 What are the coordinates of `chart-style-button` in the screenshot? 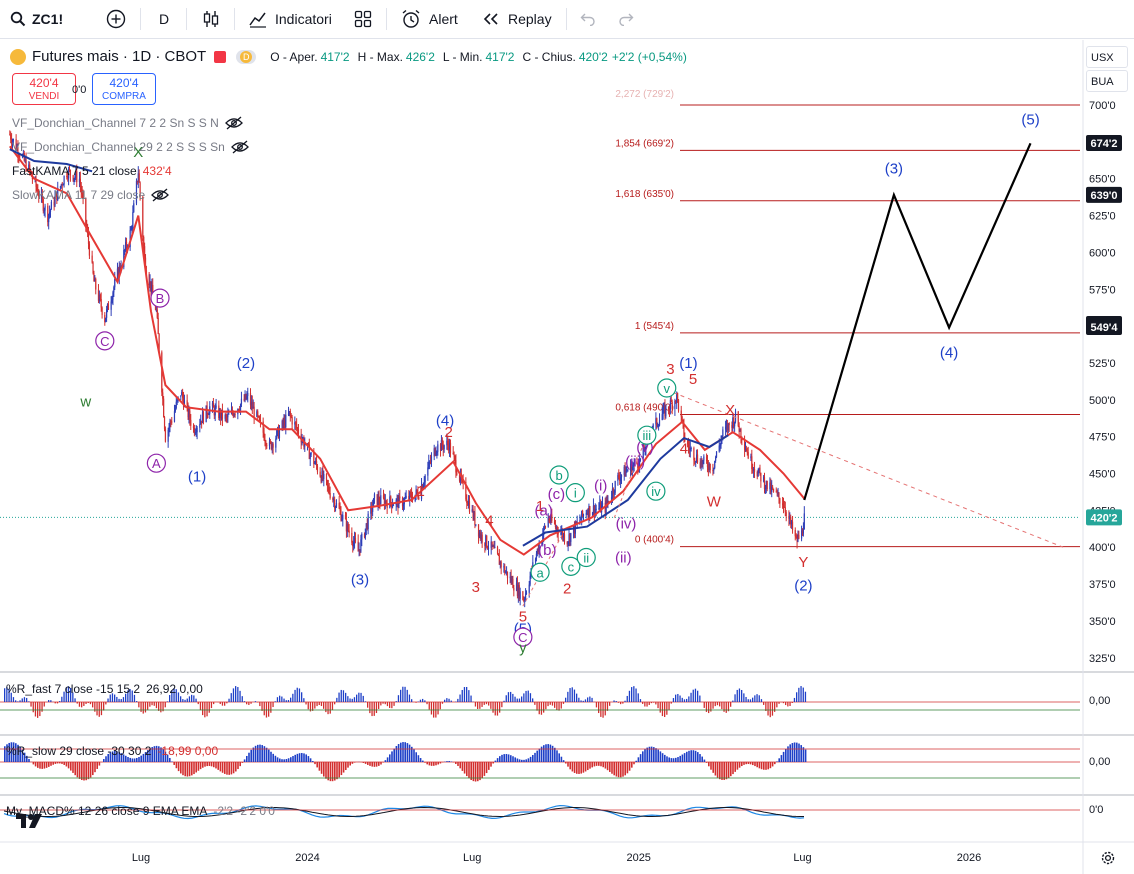 It's located at (211, 19).